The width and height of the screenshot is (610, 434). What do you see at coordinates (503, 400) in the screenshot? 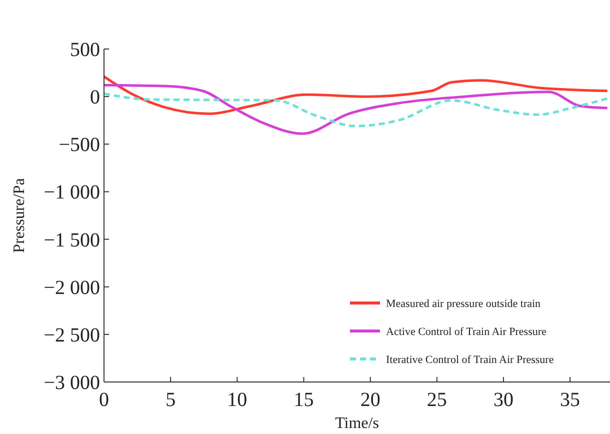
I see `x-tick-label: 30` at bounding box center [503, 400].